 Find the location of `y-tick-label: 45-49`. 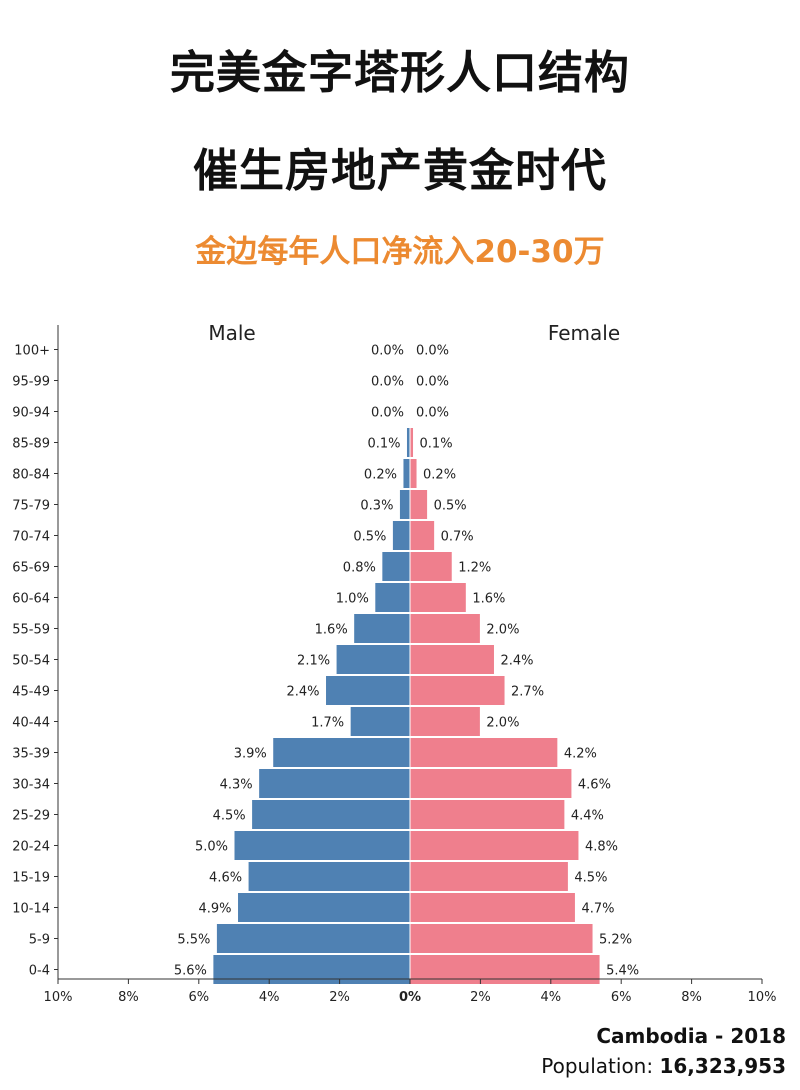

y-tick-label: 45-49 is located at coordinates (31, 692).